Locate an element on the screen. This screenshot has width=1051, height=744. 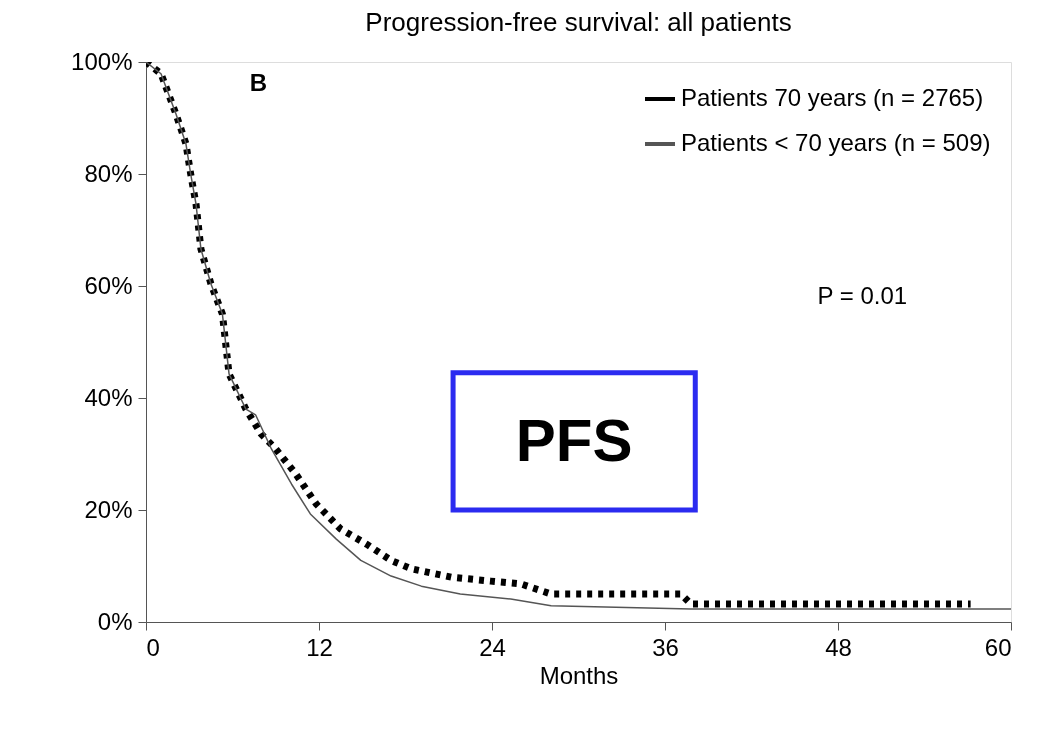
y-tick-label: 100% is located at coordinates (102, 61).